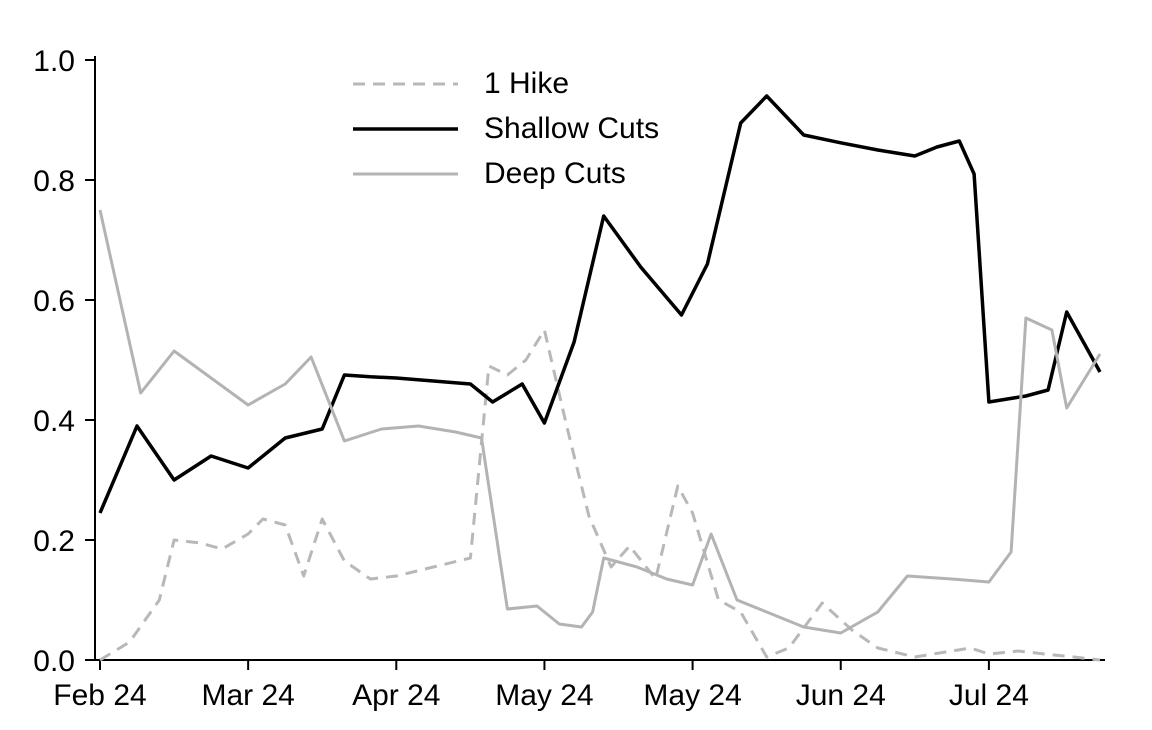 This screenshot has width=1152, height=730. What do you see at coordinates (555, 173) in the screenshot?
I see `legend-label: Deep Cuts` at bounding box center [555, 173].